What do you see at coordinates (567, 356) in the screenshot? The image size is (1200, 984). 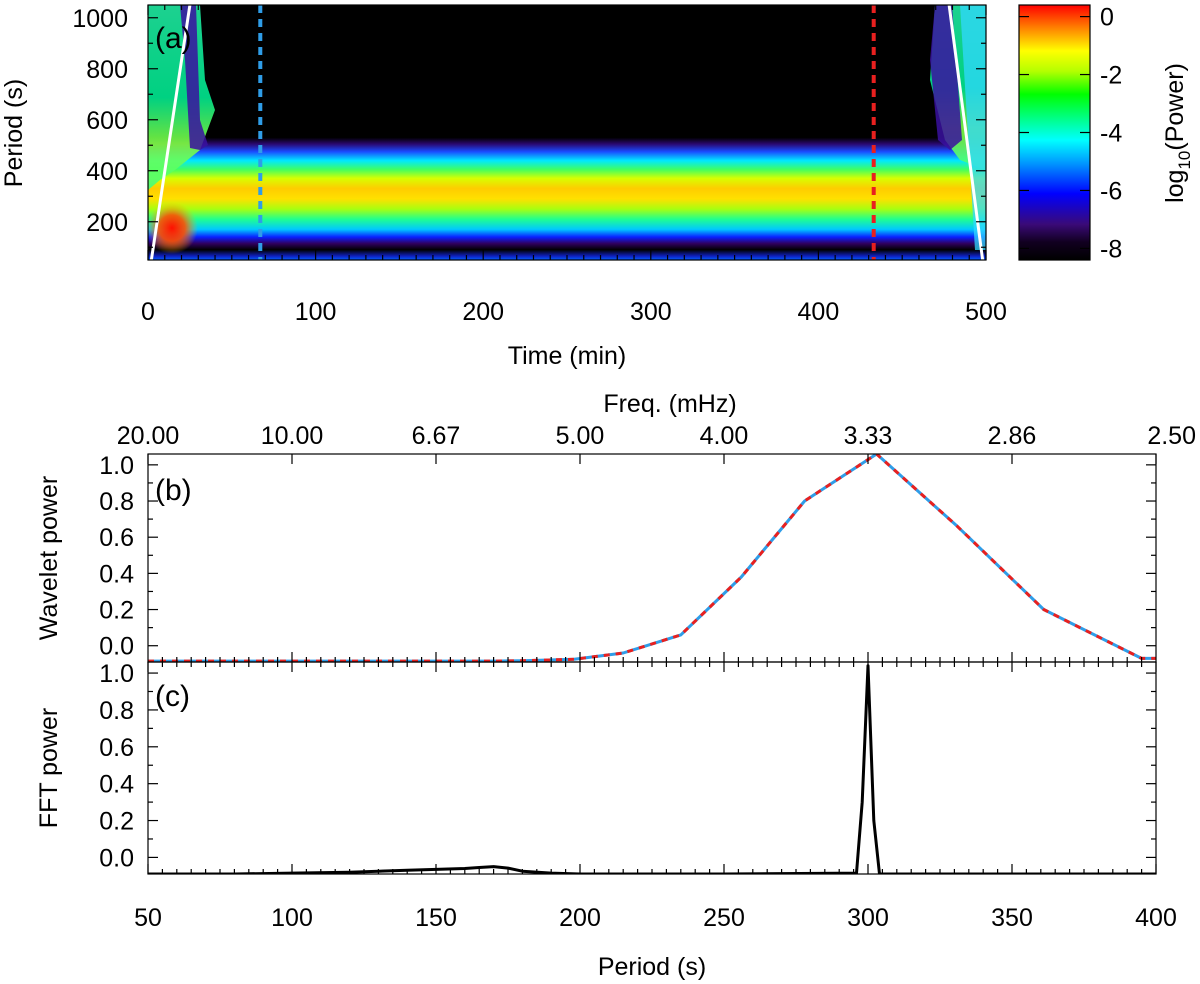 I see `panel-a-xlabel: Time (min)` at bounding box center [567, 356].